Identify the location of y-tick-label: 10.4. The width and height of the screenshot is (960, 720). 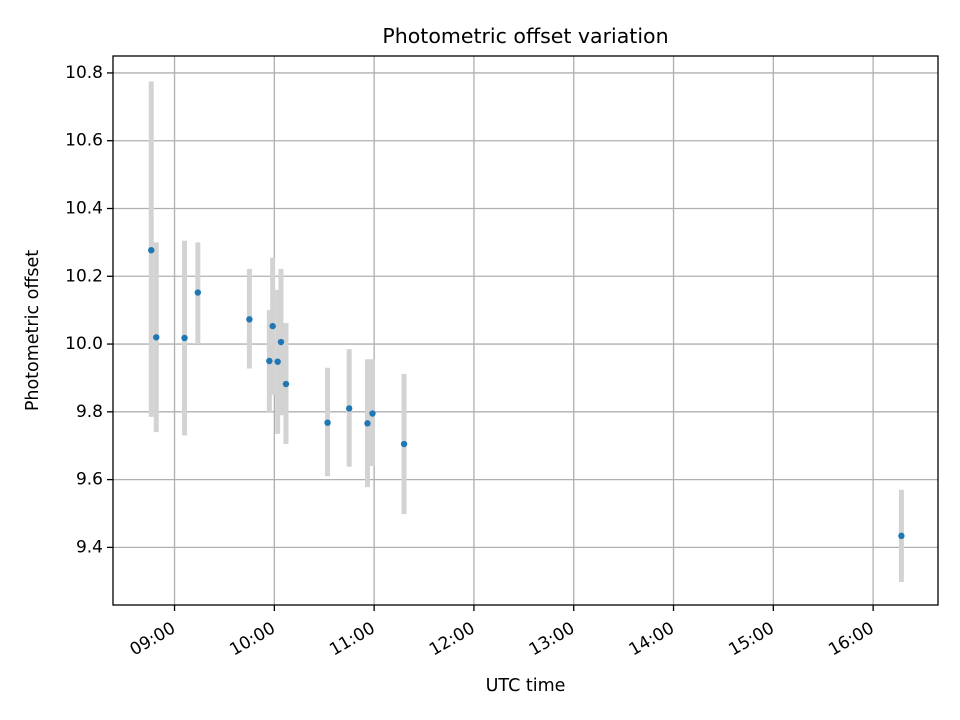
(84, 209).